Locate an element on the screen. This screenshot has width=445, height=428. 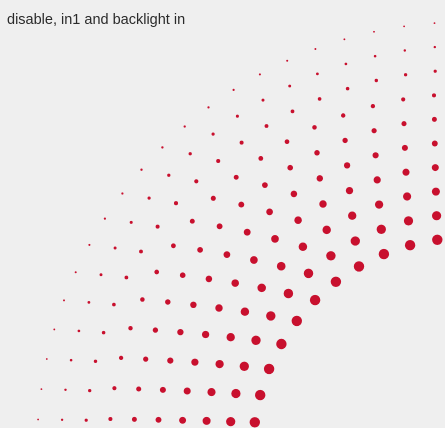
caption-text: disable, in1 and backlight in is located at coordinates (96, 20).